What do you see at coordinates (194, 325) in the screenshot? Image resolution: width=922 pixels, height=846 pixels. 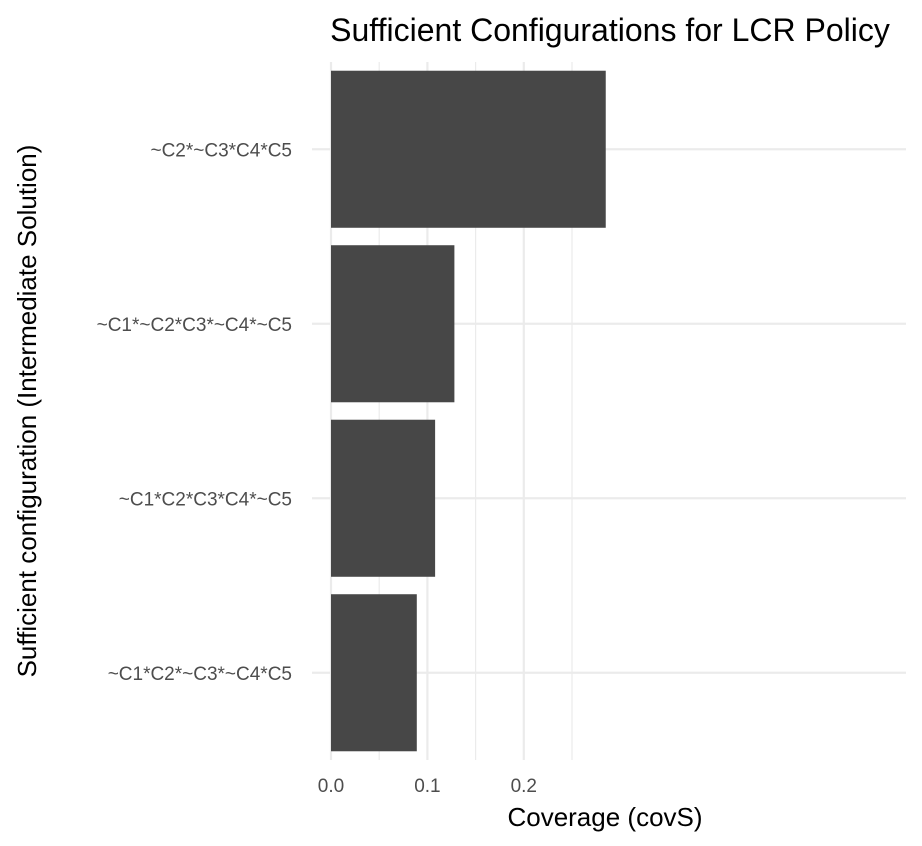 I see `y-tick-label: ~C1*~C2*C3*~C4*~C5` at bounding box center [194, 325].